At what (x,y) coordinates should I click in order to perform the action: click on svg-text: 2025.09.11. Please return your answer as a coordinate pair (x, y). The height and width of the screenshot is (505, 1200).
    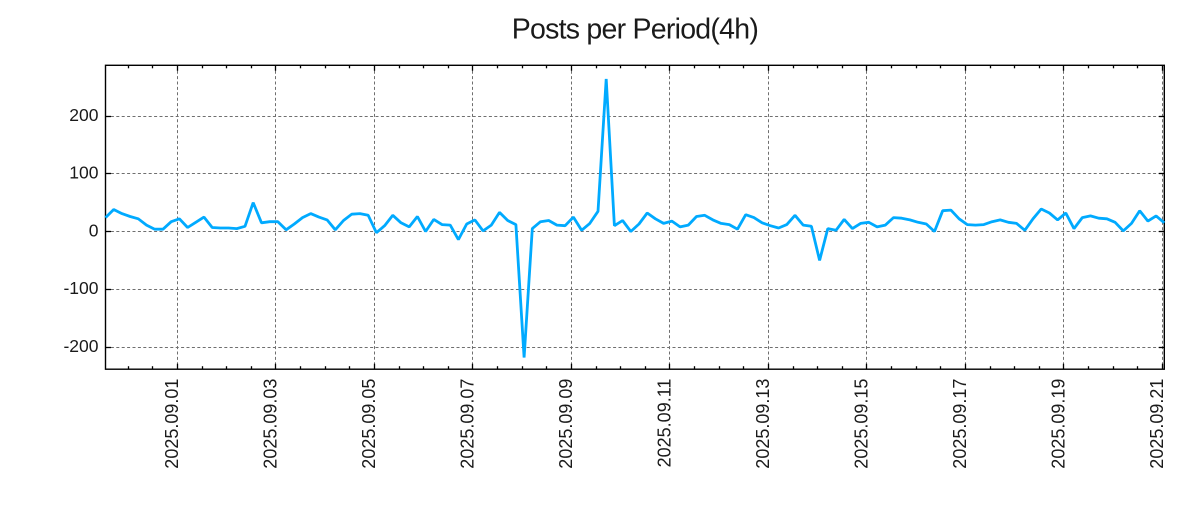
    Looking at the image, I should click on (664, 423).